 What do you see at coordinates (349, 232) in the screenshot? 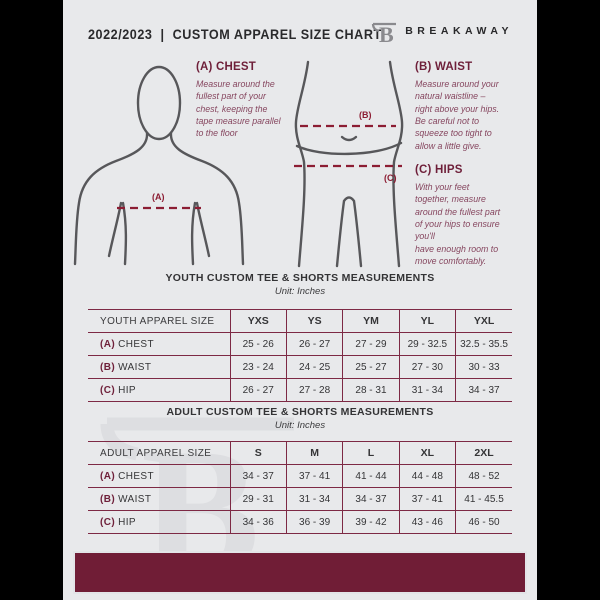
I see `inner-leg-lines` at bounding box center [349, 232].